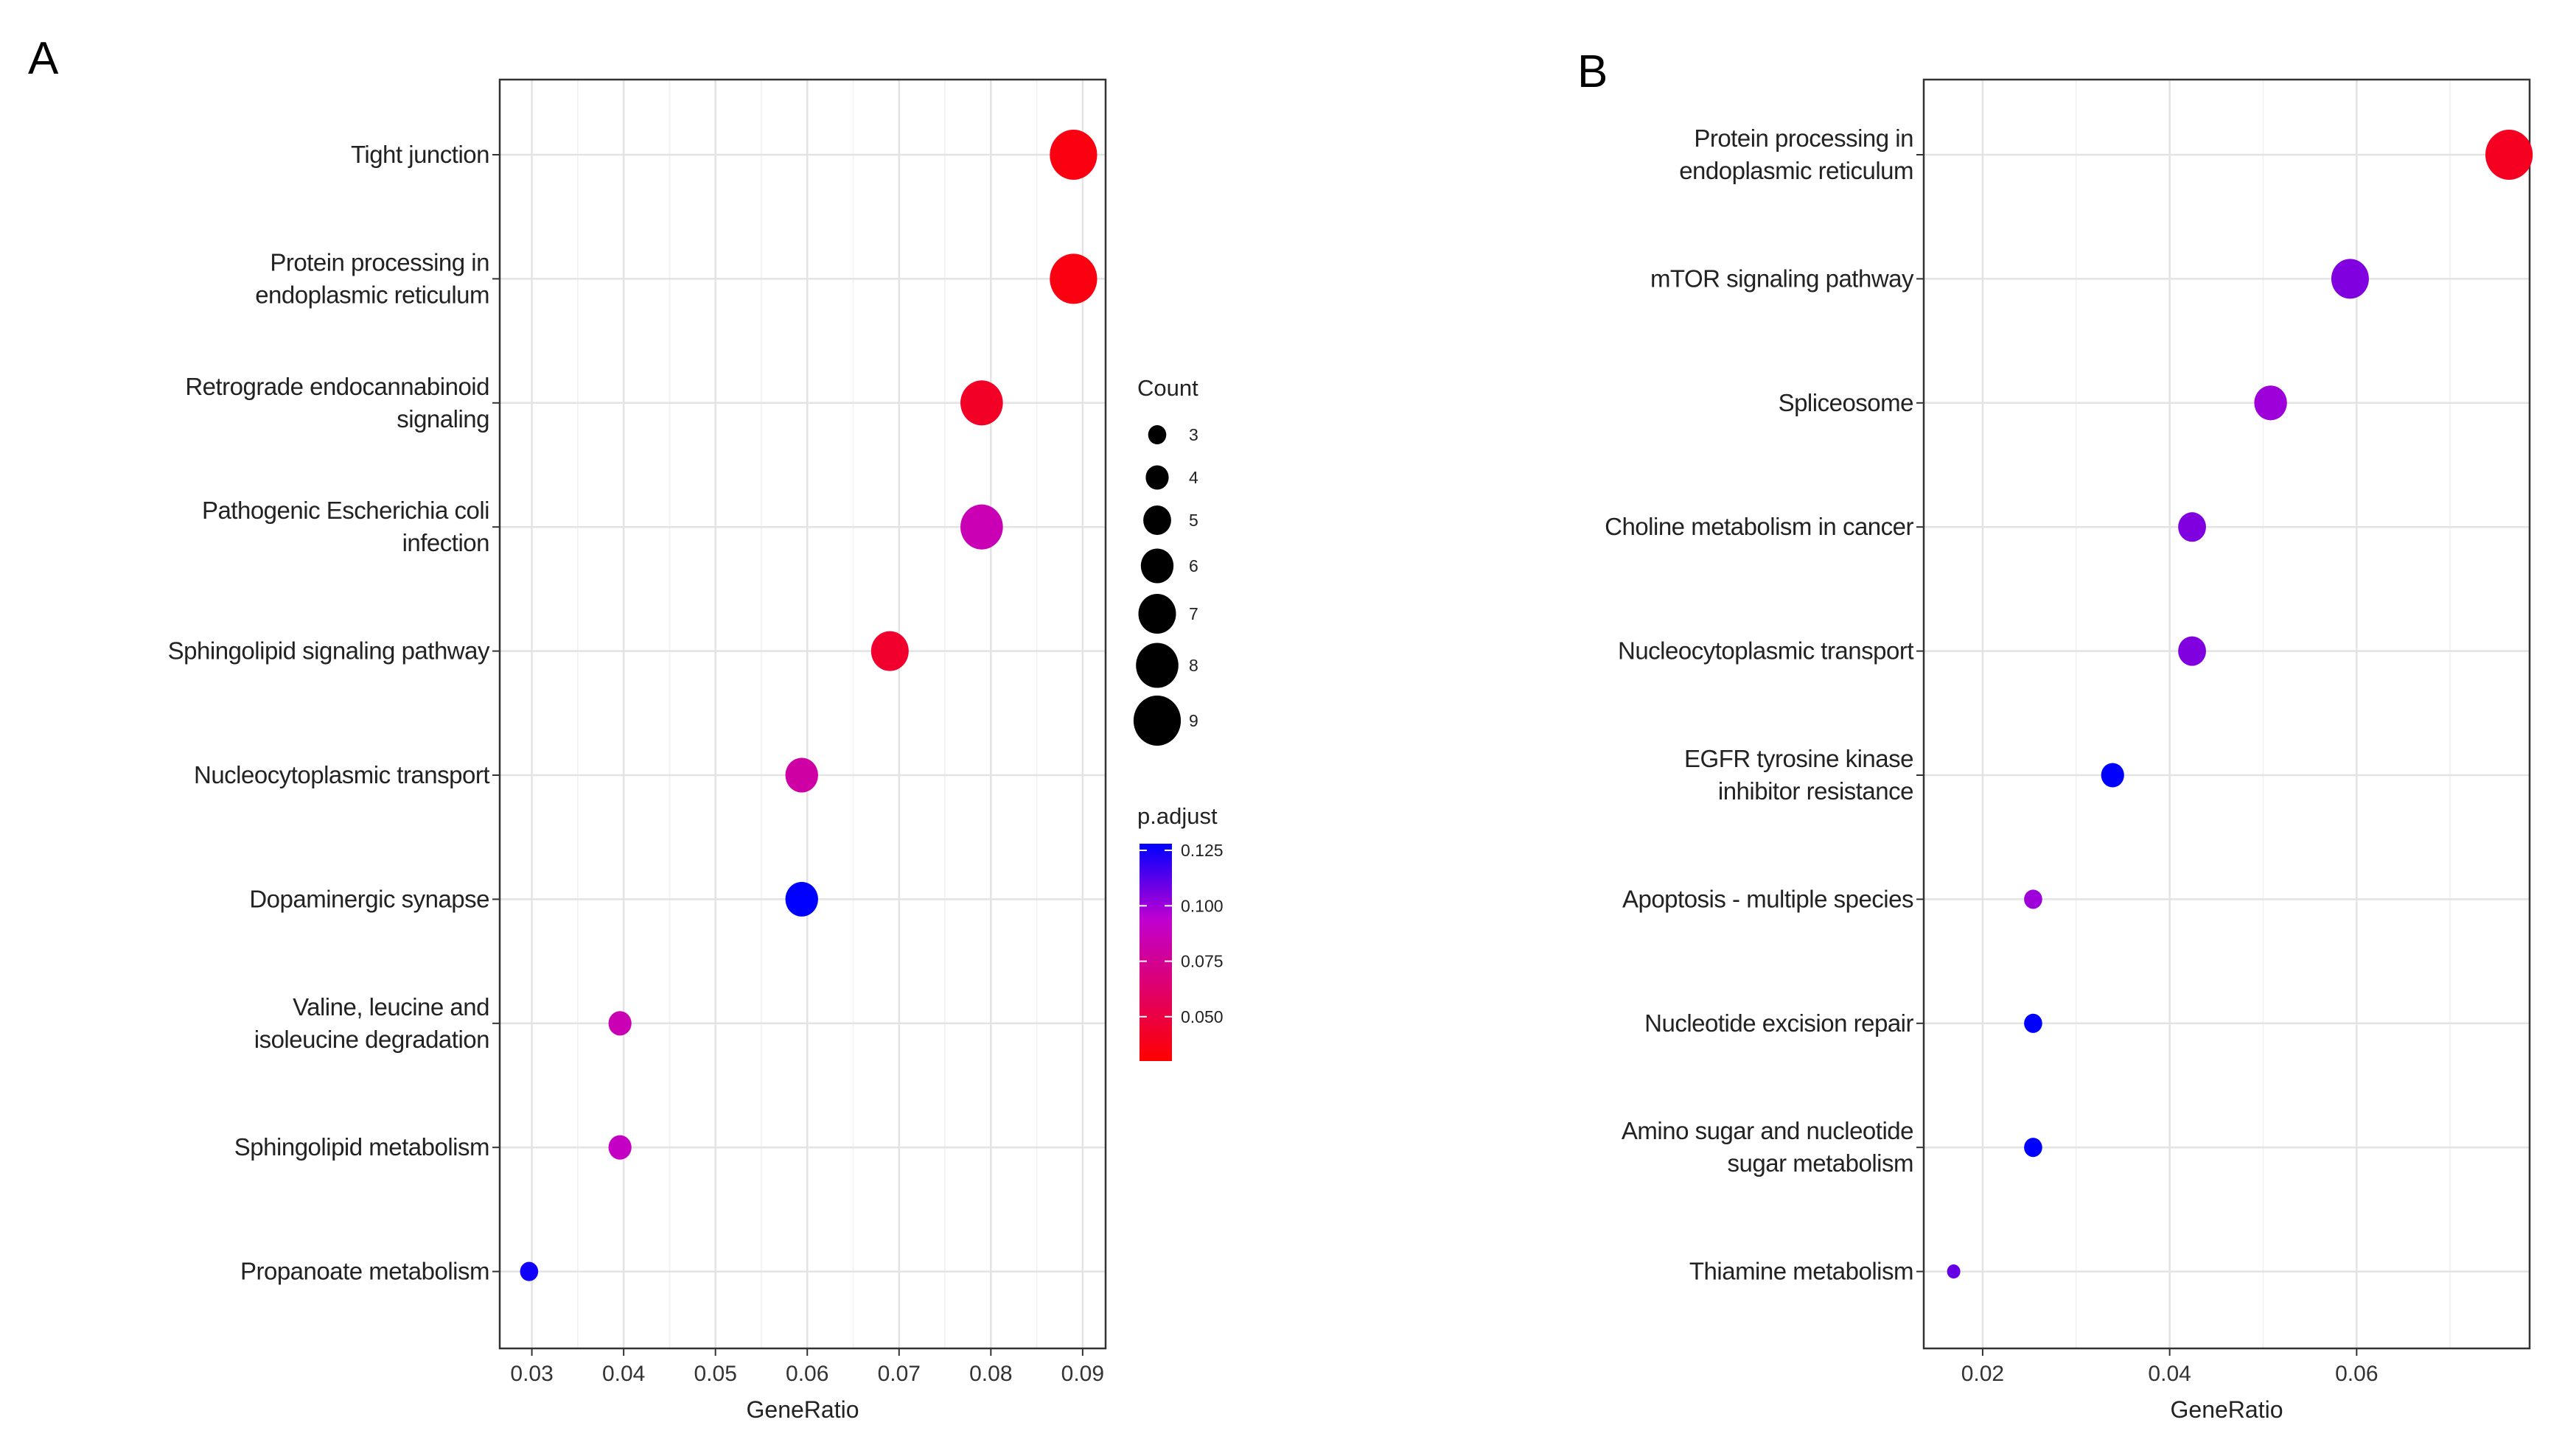 This screenshot has width=2565, height=1456. What do you see at coordinates (1202, 961) in the screenshot?
I see `legend-padjust-tick-label: 0.075` at bounding box center [1202, 961].